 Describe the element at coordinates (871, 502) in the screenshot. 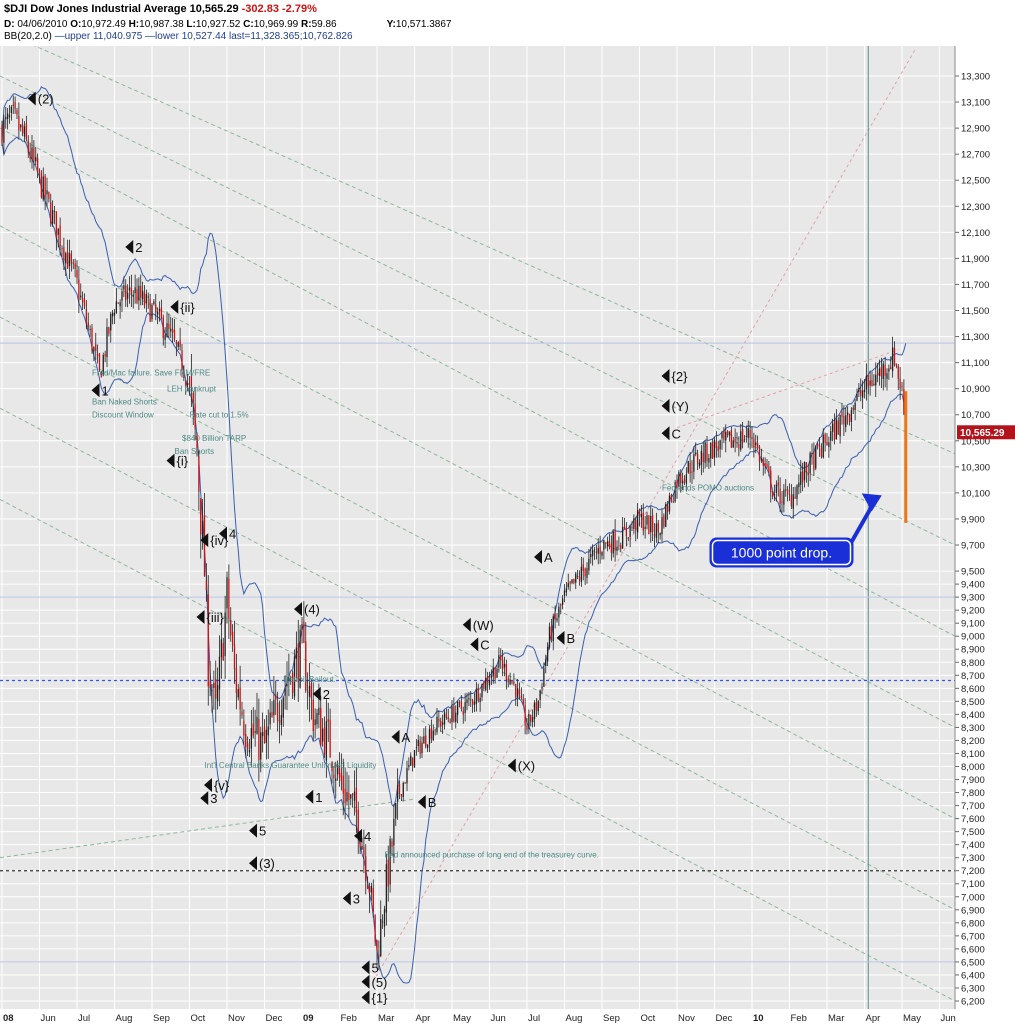

I see `annotation-arrowhead` at that location.